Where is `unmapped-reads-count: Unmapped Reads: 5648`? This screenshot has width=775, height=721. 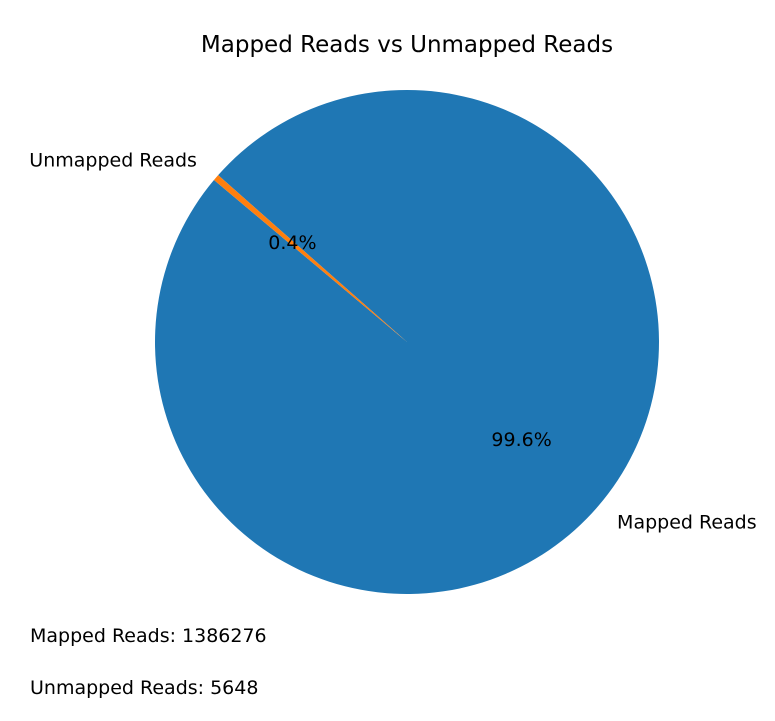
unmapped-reads-count: Unmapped Reads: 5648 is located at coordinates (144, 688).